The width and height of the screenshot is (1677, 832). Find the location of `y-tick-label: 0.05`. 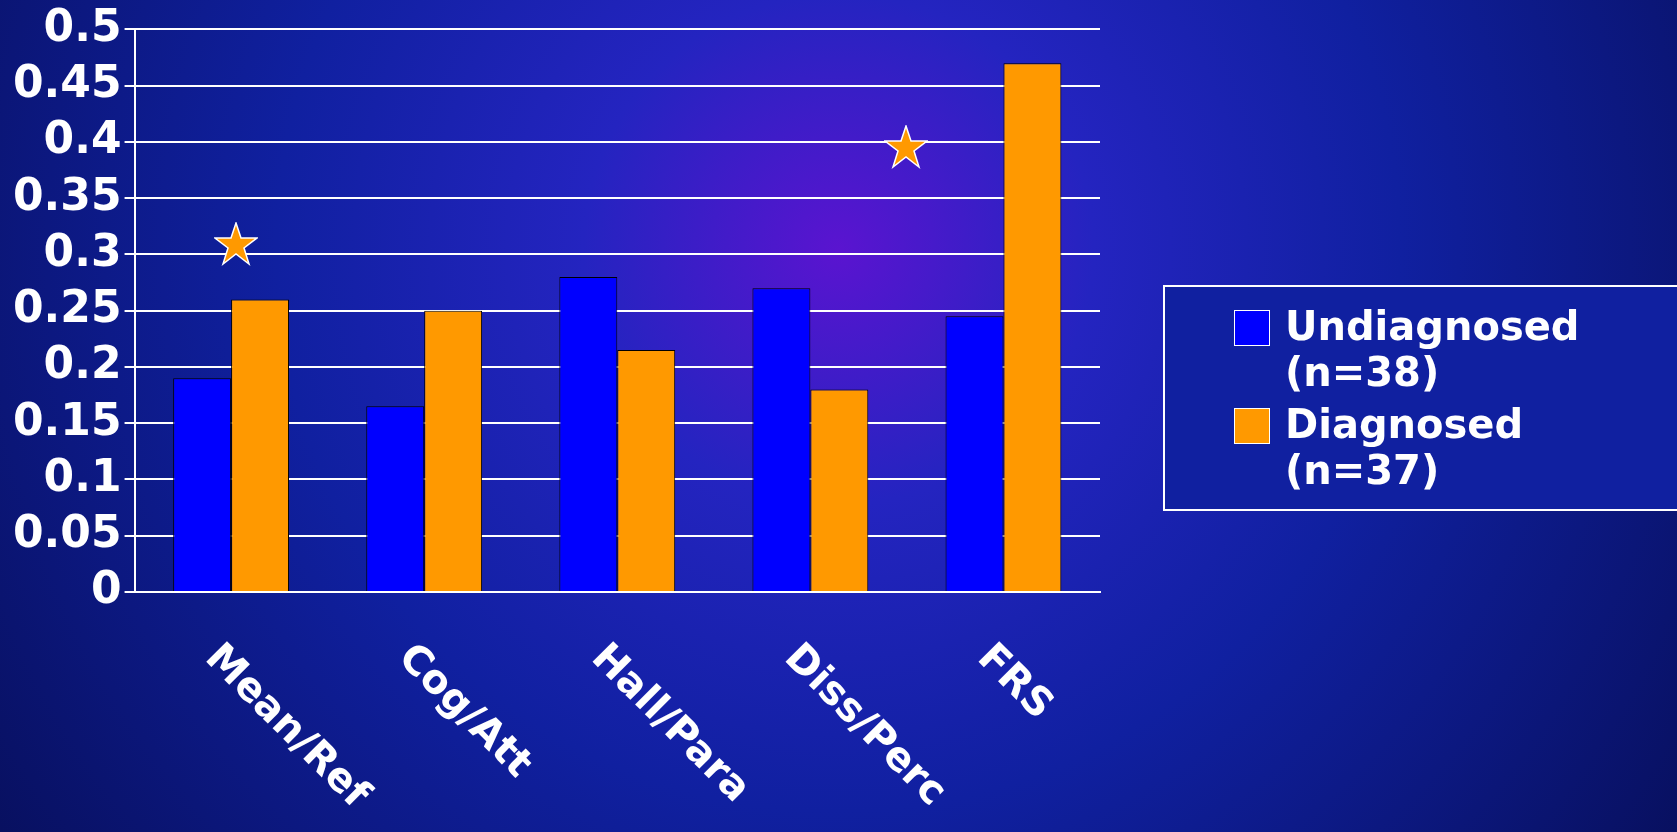

y-tick-label: 0.05 is located at coordinates (67, 532).